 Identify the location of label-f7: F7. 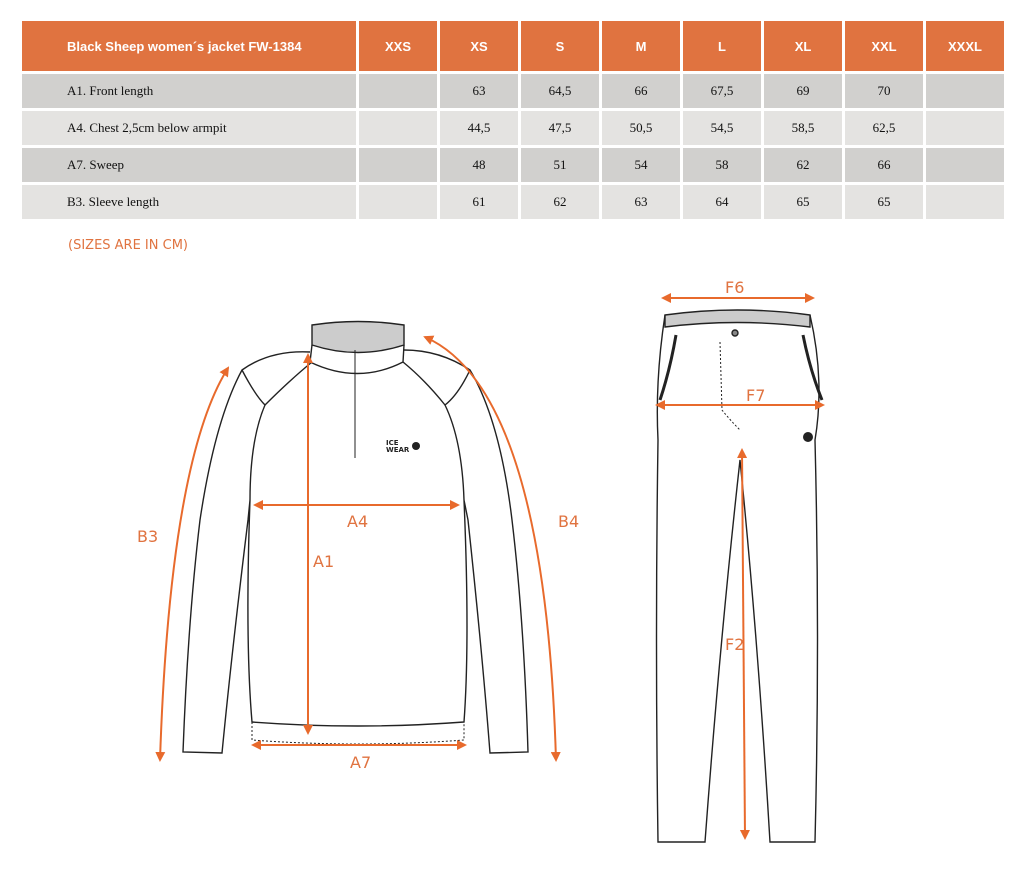
(755, 395).